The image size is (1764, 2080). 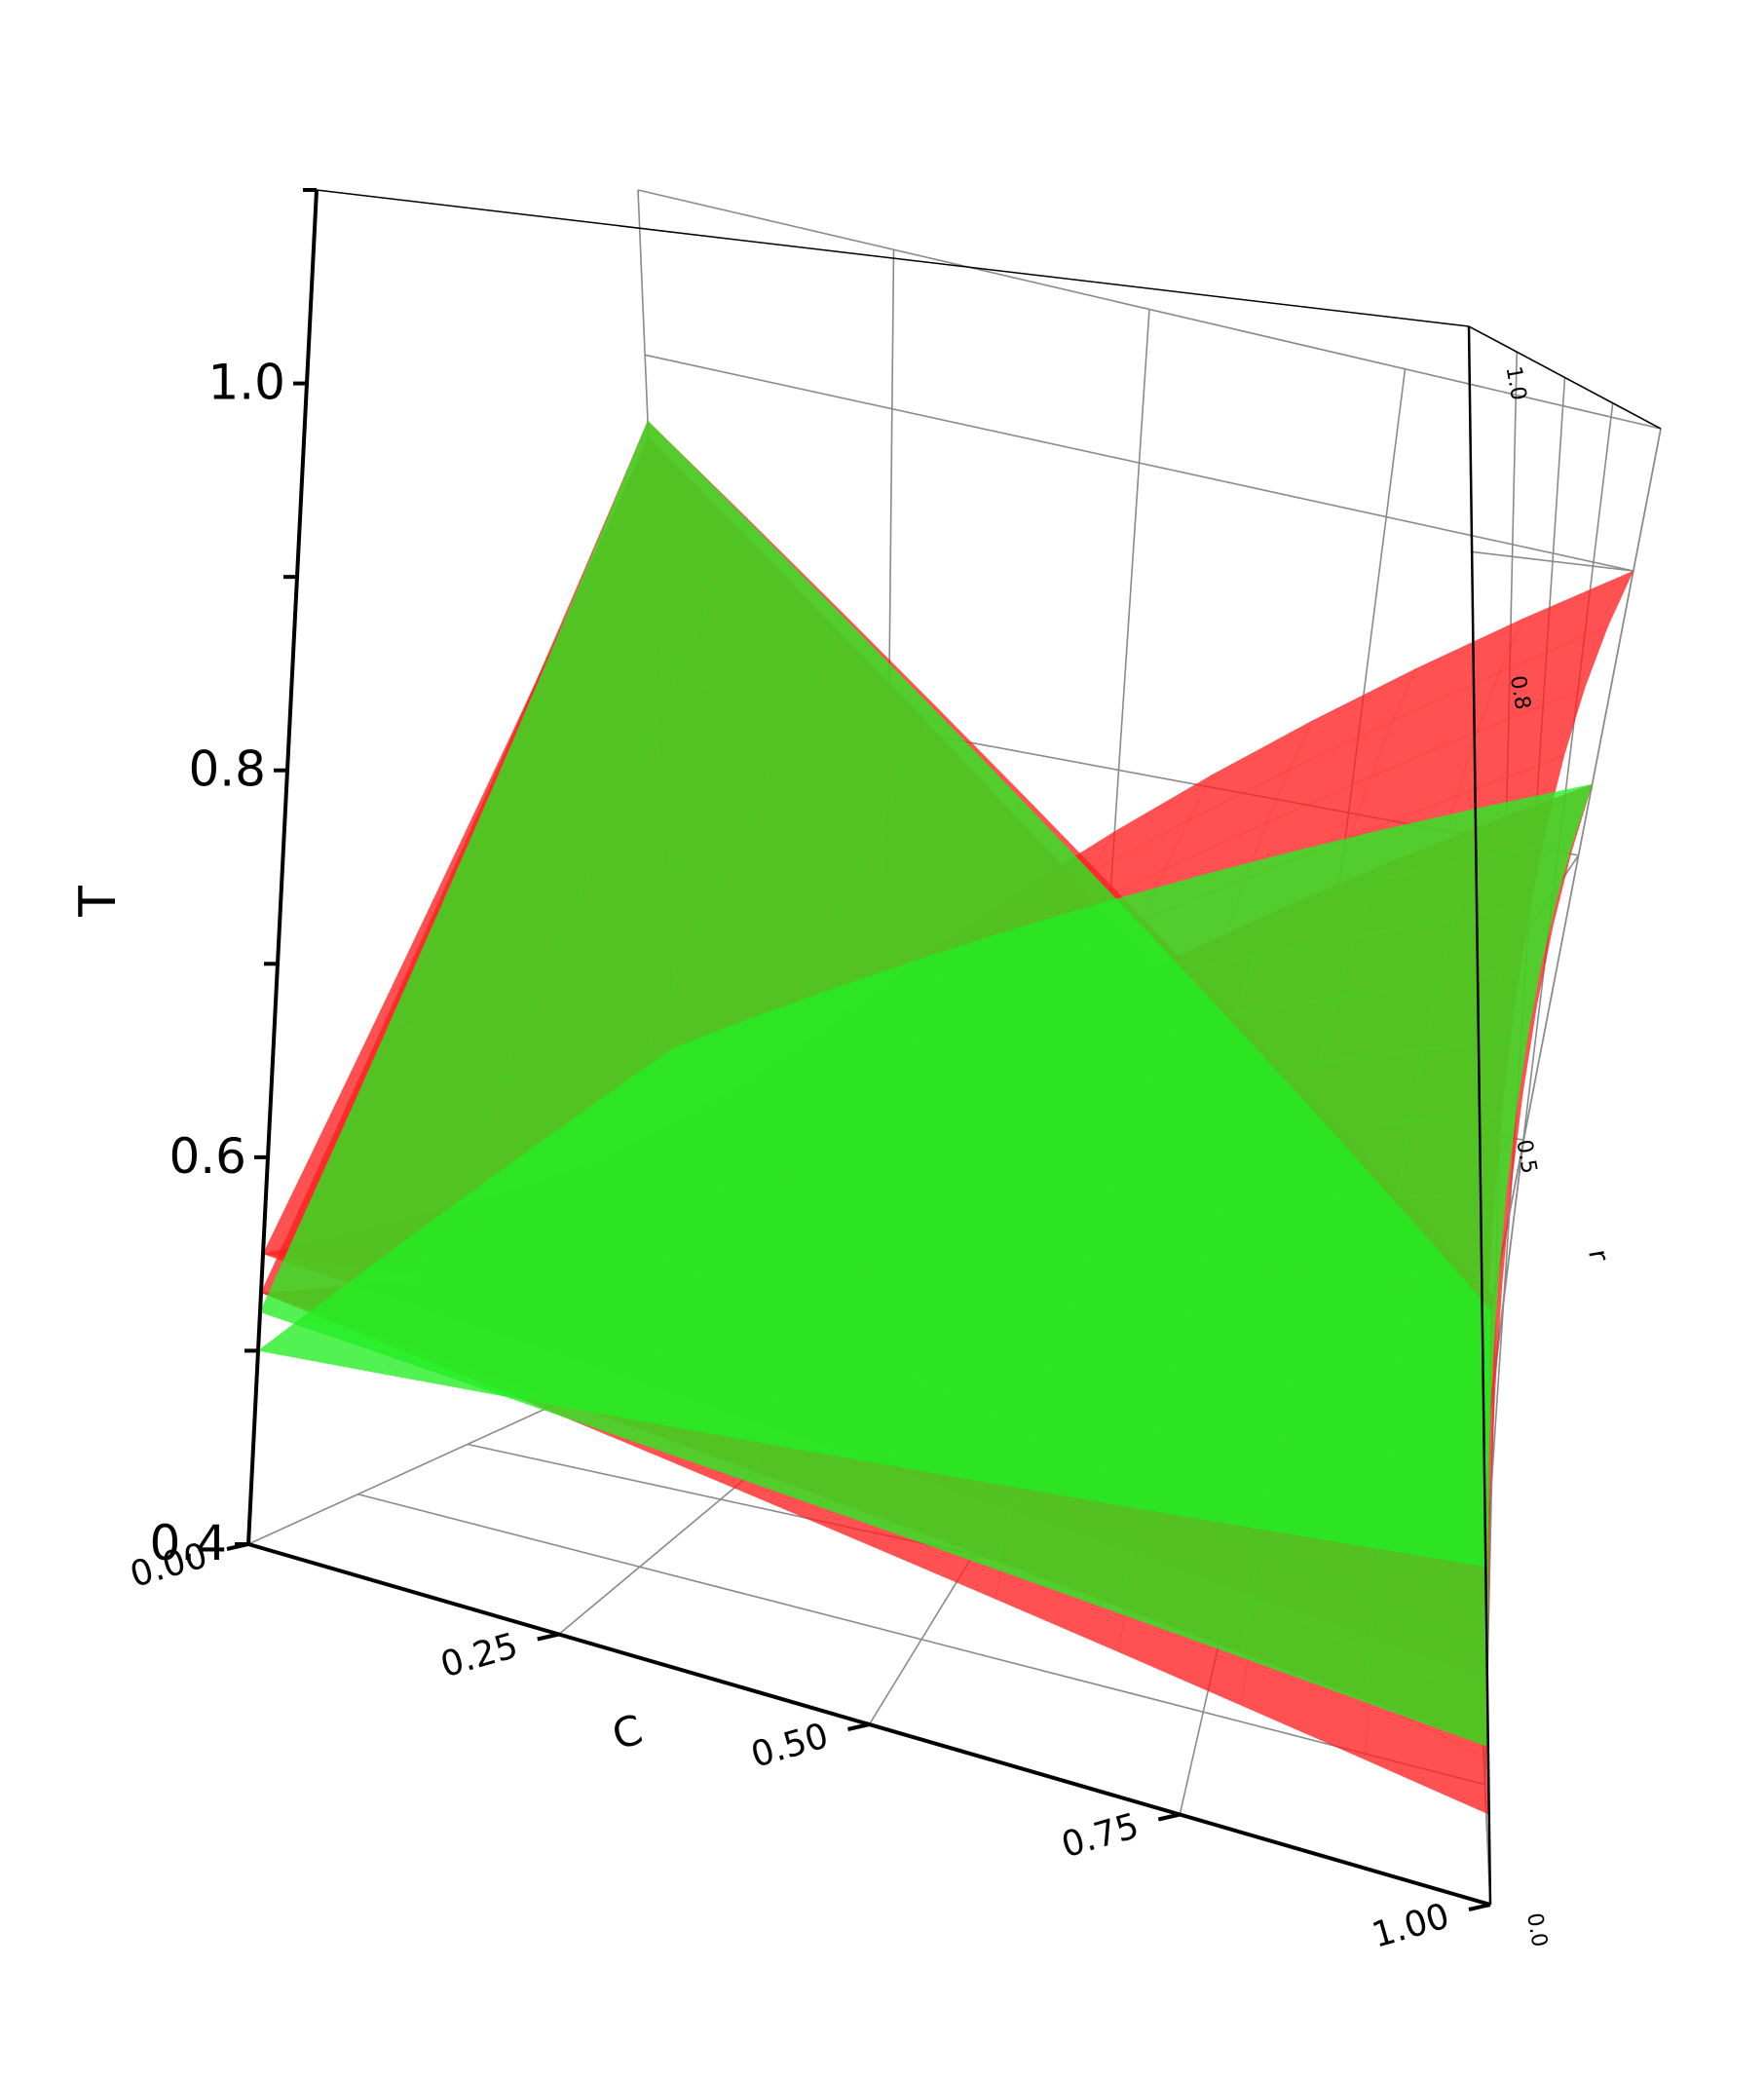 What do you see at coordinates (790, 1746) in the screenshot?
I see `x-tick-label: 0.50` at bounding box center [790, 1746].